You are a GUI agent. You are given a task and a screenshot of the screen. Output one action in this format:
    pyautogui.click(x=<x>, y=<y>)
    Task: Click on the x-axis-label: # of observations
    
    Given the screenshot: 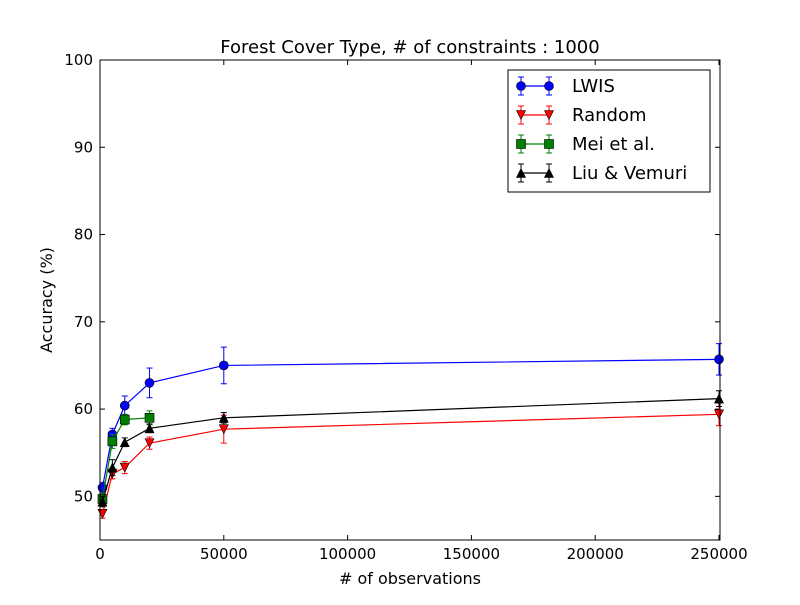 What is the action you would take?
    pyautogui.click(x=410, y=578)
    